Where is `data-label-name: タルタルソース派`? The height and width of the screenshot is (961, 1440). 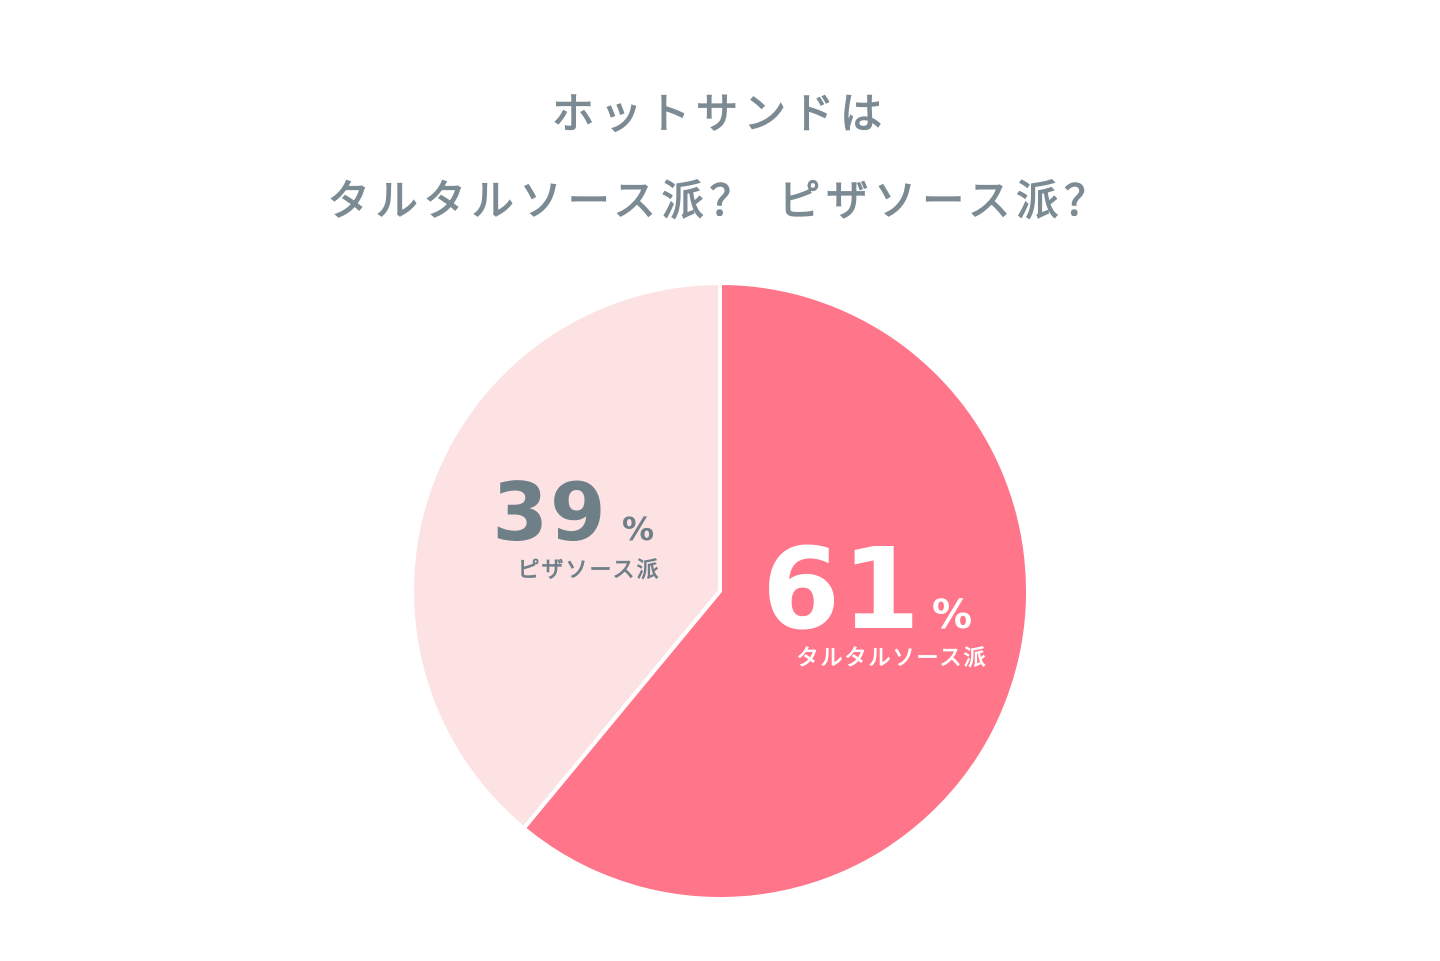
data-label-name: タルタルソース派 is located at coordinates (892, 658).